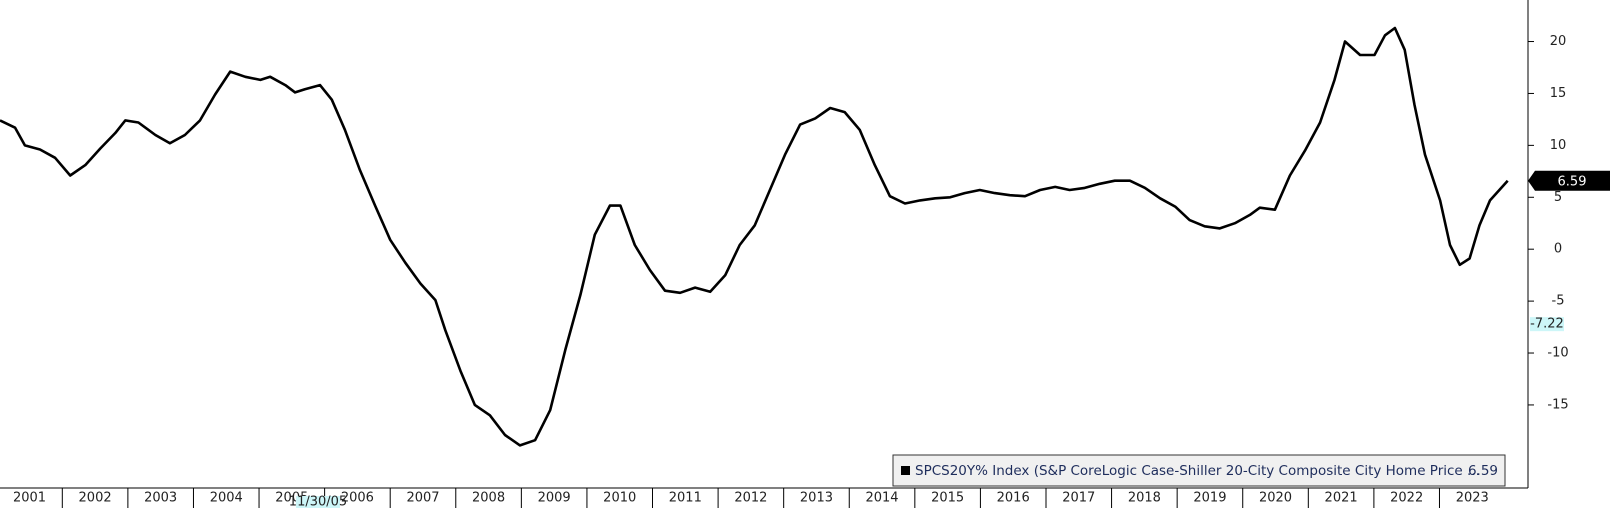 This screenshot has width=1613, height=508. What do you see at coordinates (881, 498) in the screenshot?
I see `x-tick-label: 2014` at bounding box center [881, 498].